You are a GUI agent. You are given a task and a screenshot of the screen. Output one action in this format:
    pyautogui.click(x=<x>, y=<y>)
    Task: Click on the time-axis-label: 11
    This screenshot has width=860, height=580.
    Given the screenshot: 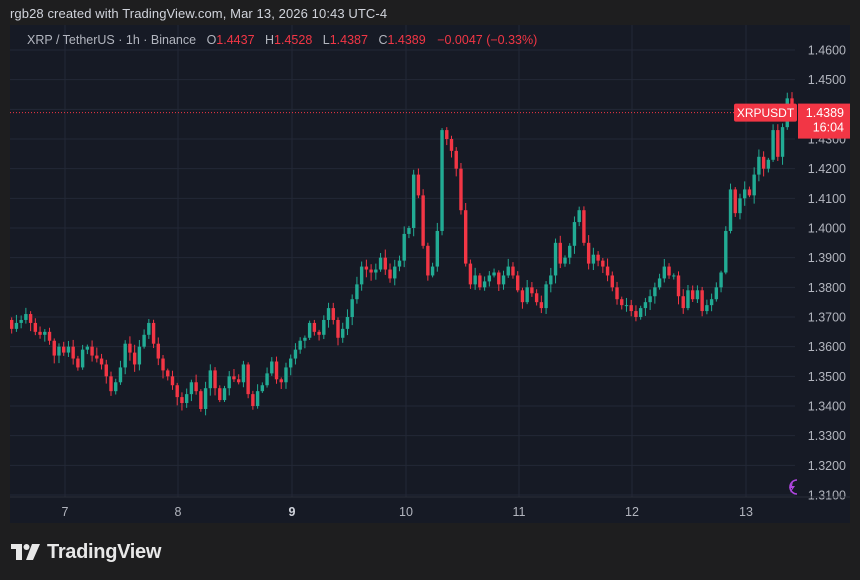 What is the action you would take?
    pyautogui.click(x=519, y=512)
    